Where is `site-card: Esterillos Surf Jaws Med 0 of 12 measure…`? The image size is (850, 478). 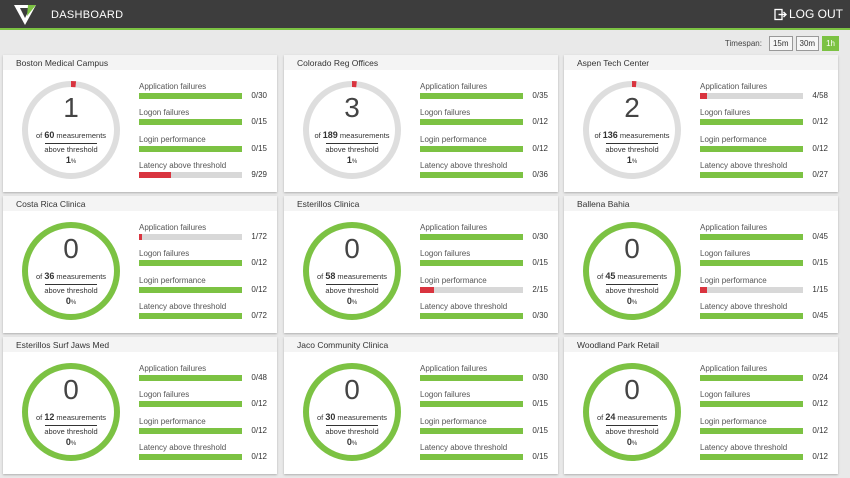 site-card: Esterillos Surf Jaws Med 0 of 12 measure… is located at coordinates (140, 405).